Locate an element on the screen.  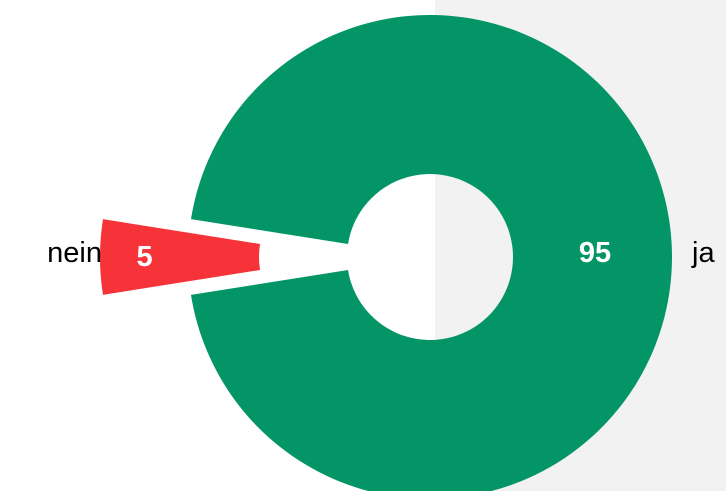
data-label-ja: 95 is located at coordinates (595, 253).